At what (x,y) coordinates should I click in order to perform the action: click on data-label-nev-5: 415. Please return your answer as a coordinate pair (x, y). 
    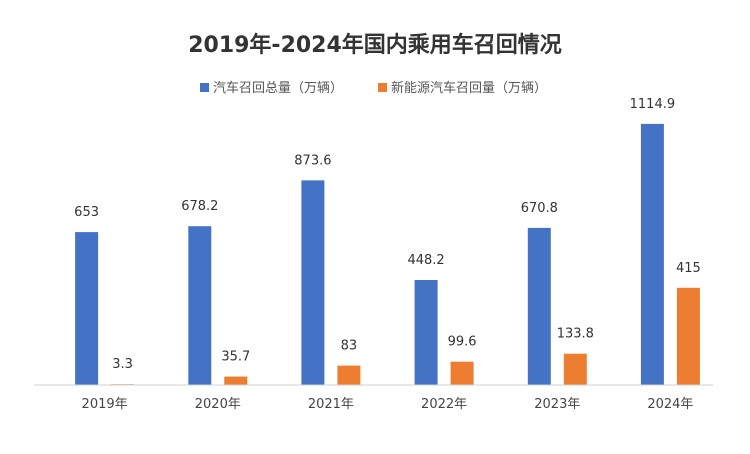
    Looking at the image, I should click on (688, 268).